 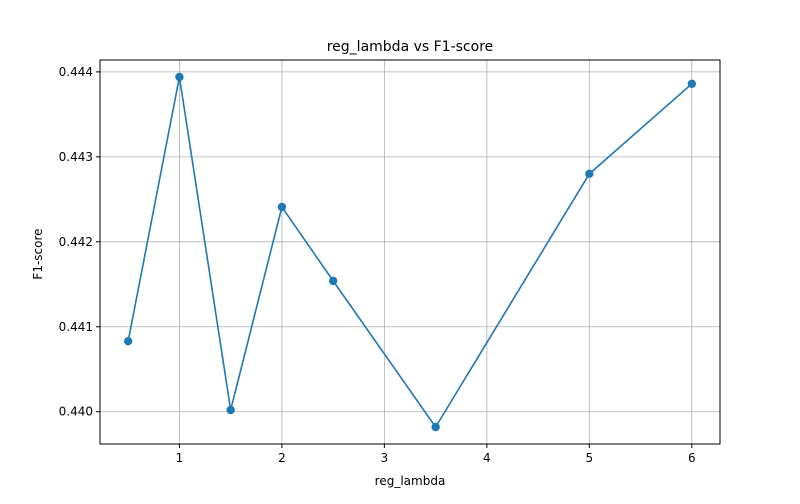 I want to click on x-axis-label: reg_lambda, so click(x=410, y=481).